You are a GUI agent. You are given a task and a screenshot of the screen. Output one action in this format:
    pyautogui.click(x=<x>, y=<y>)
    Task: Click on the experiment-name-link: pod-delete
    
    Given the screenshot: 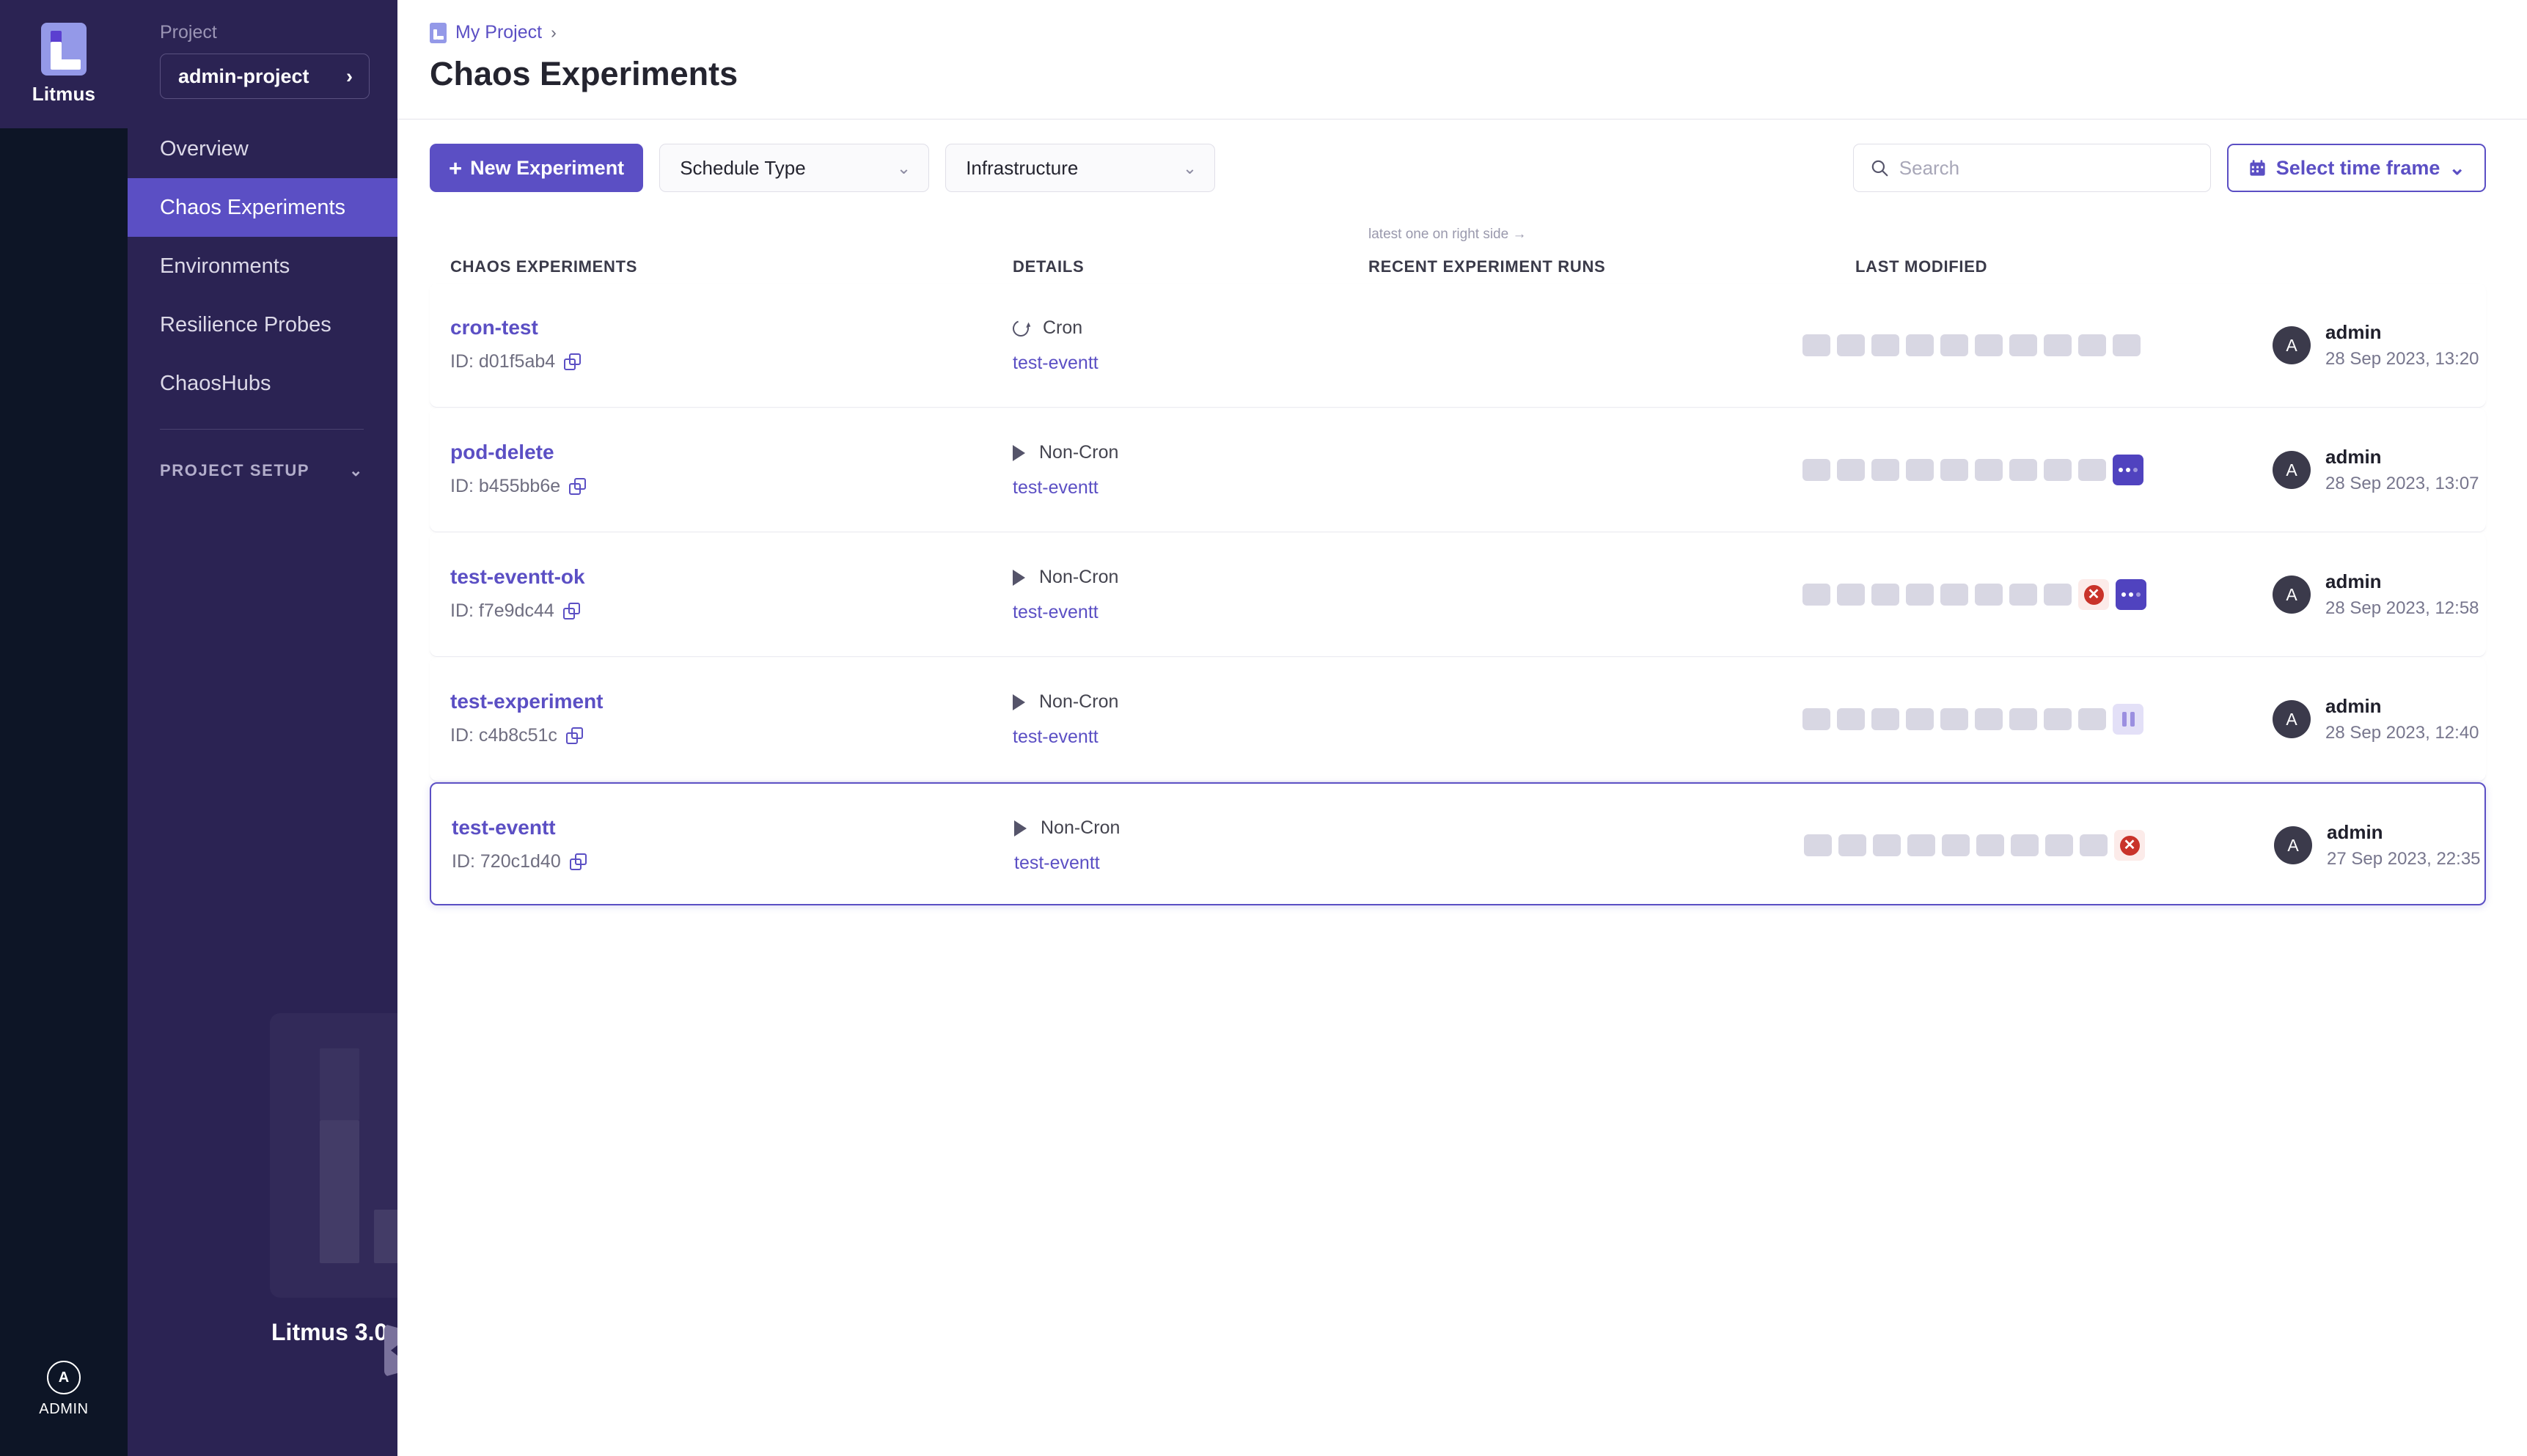 What is the action you would take?
    pyautogui.click(x=502, y=452)
    